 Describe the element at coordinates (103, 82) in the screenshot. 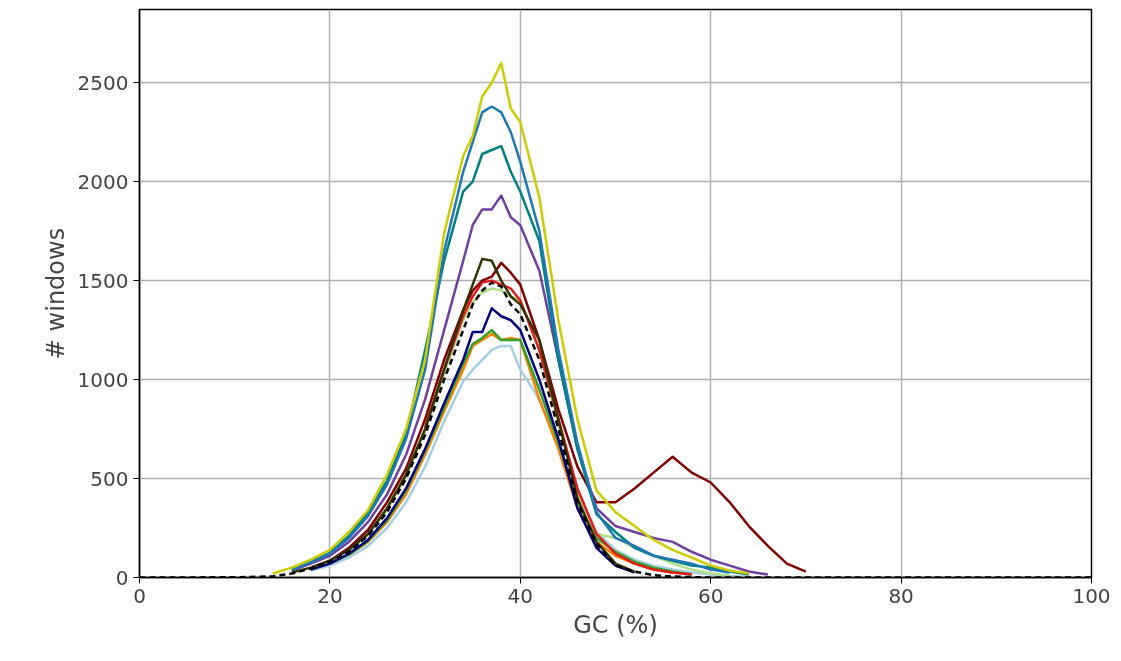

I see `y-tick-label: 2500` at that location.